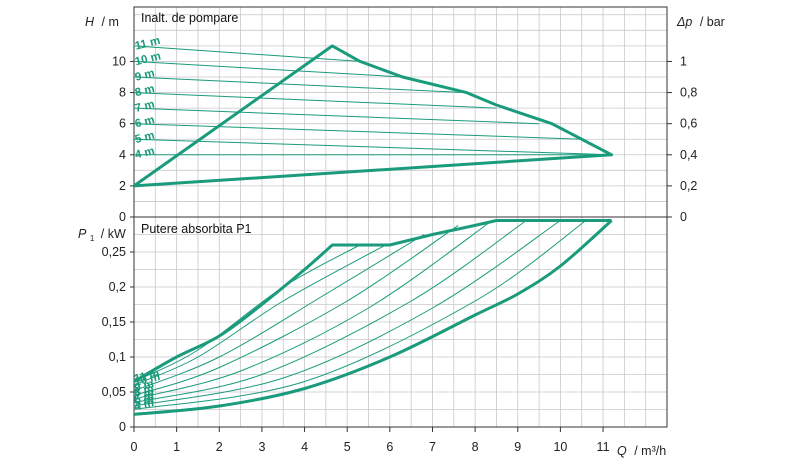  I want to click on power-panel-title: Putere absorbita P1, so click(196, 229).